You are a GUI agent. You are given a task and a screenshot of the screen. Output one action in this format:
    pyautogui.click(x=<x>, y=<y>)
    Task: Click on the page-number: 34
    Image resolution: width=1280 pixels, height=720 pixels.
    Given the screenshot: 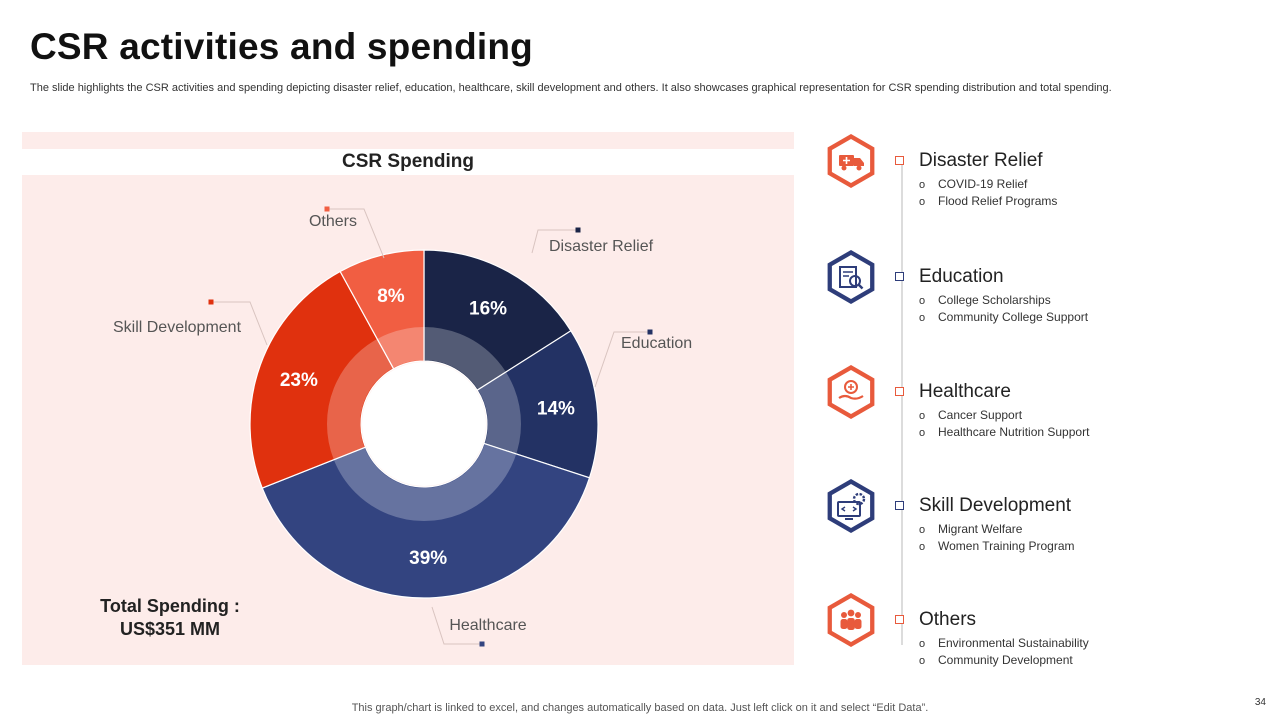 What is the action you would take?
    pyautogui.click(x=1260, y=702)
    